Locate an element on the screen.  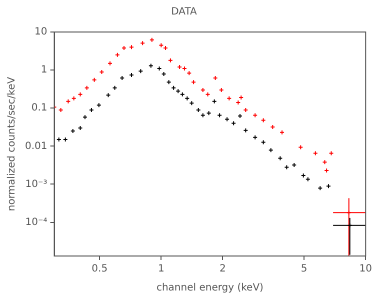
x-tick-label: 2 is located at coordinates (223, 269).